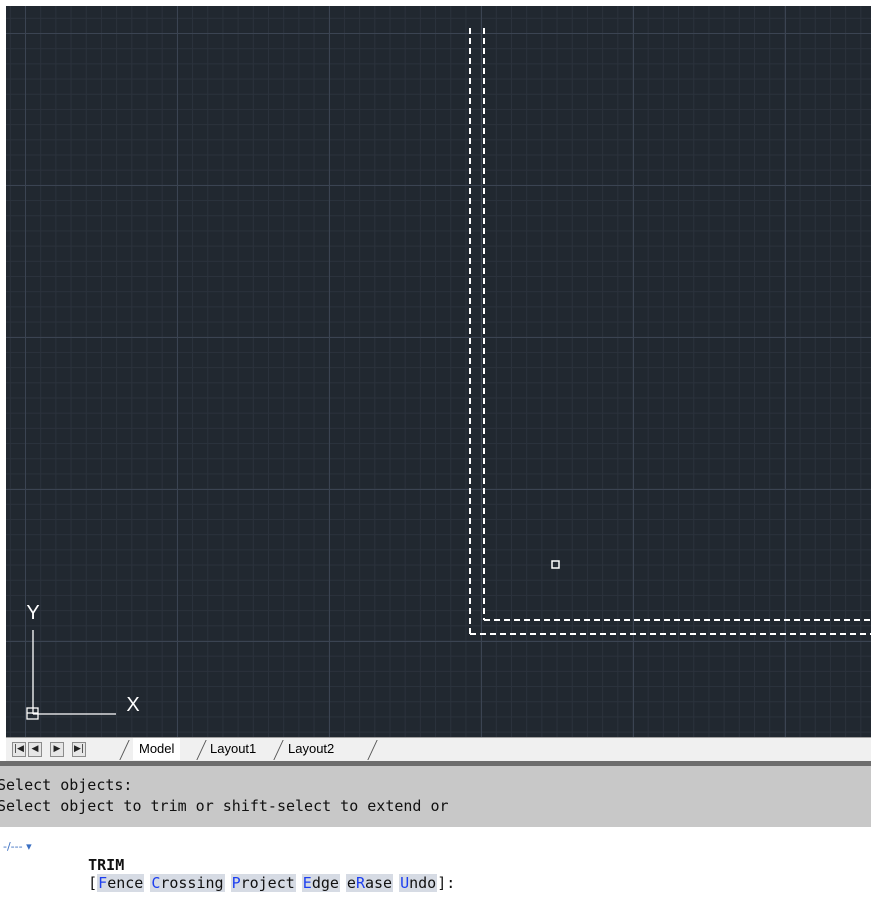 The height and width of the screenshot is (910, 871). What do you see at coordinates (19, 749) in the screenshot?
I see `first-layout-button: |◀` at bounding box center [19, 749].